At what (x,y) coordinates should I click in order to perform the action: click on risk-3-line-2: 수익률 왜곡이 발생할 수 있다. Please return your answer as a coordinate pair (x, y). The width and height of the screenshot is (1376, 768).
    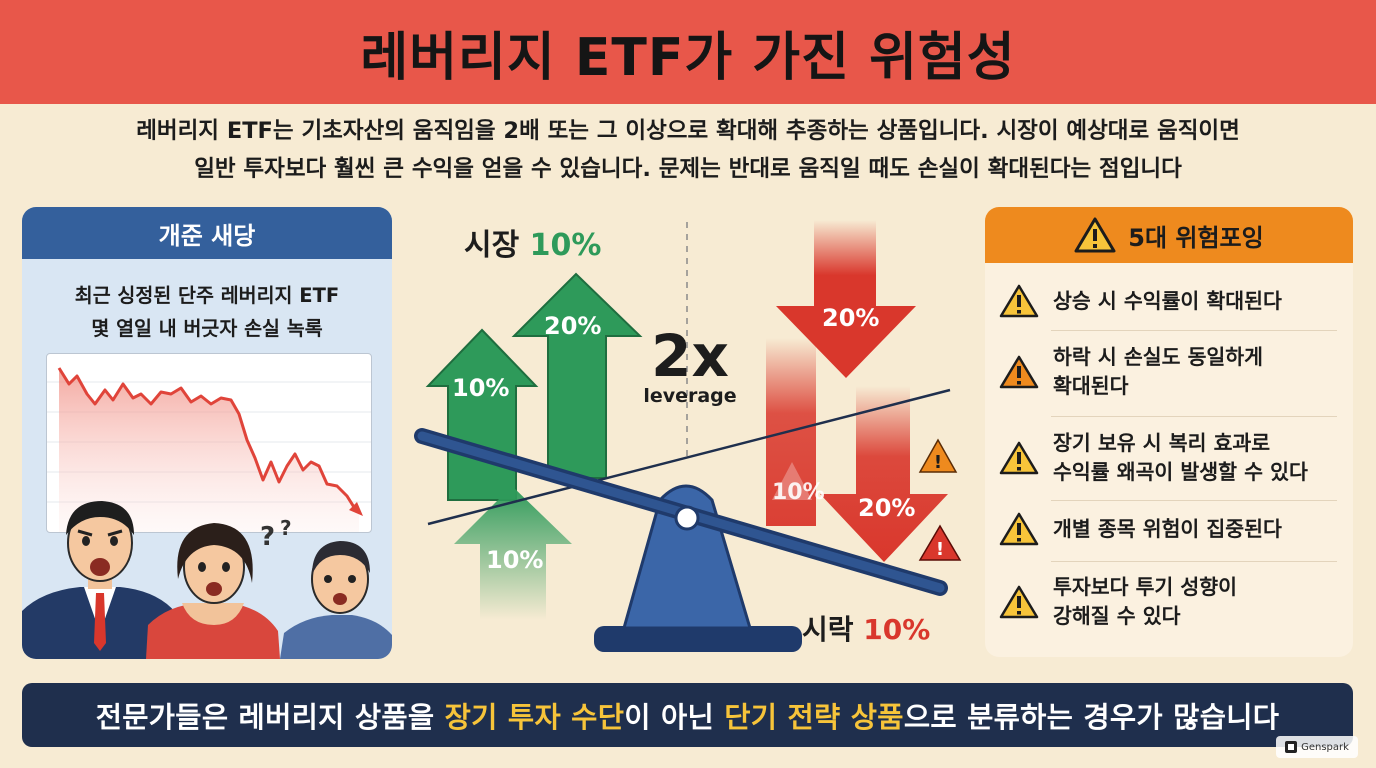
    Looking at the image, I should click on (1180, 472).